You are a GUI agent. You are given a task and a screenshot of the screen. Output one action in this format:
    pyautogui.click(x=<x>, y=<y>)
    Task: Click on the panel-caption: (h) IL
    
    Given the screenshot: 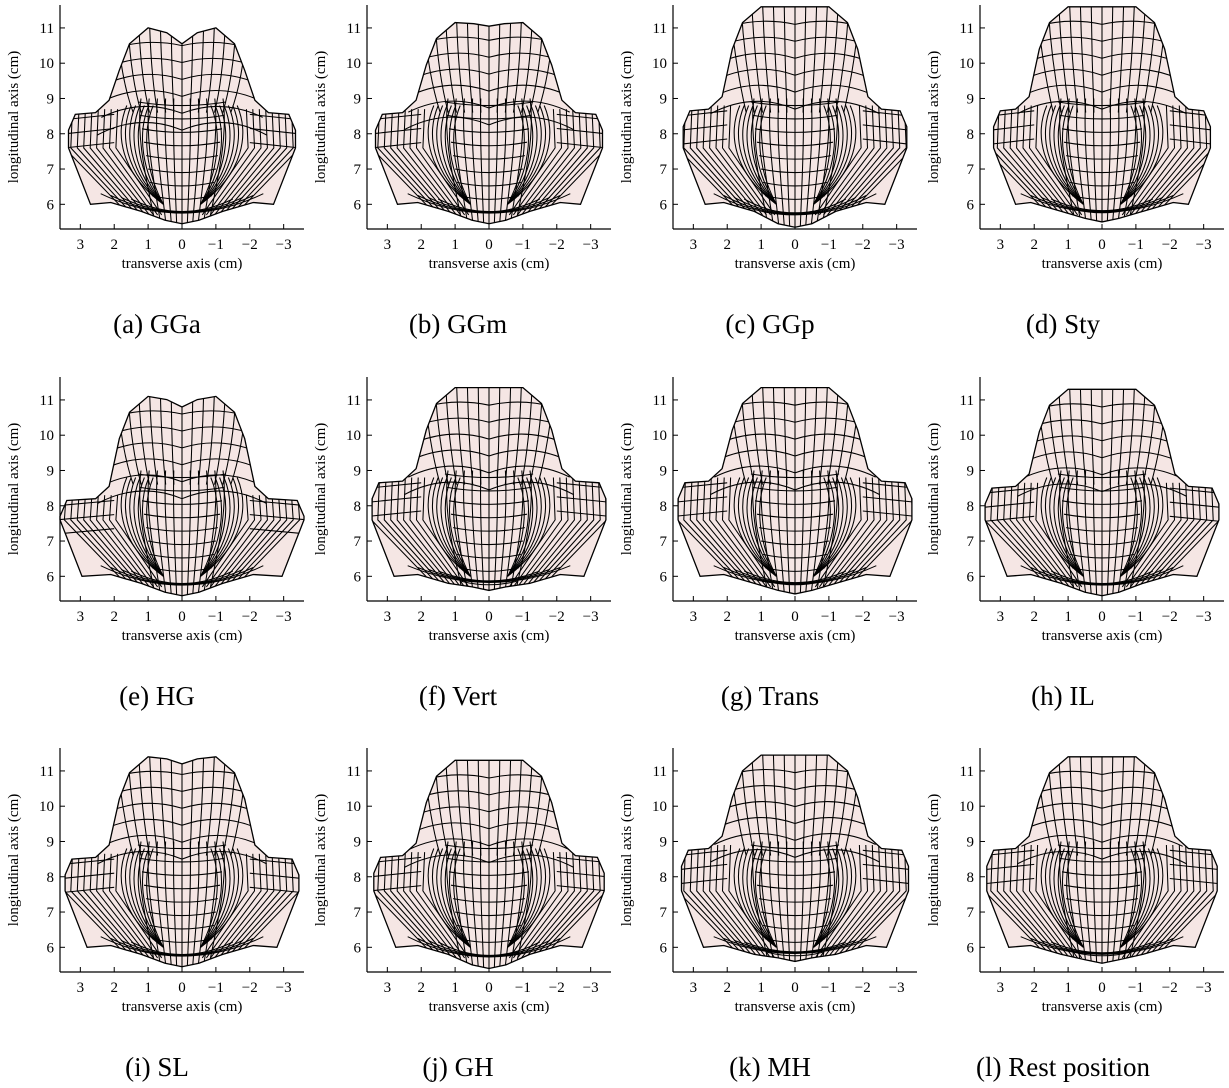 What is the action you would take?
    pyautogui.click(x=1063, y=696)
    